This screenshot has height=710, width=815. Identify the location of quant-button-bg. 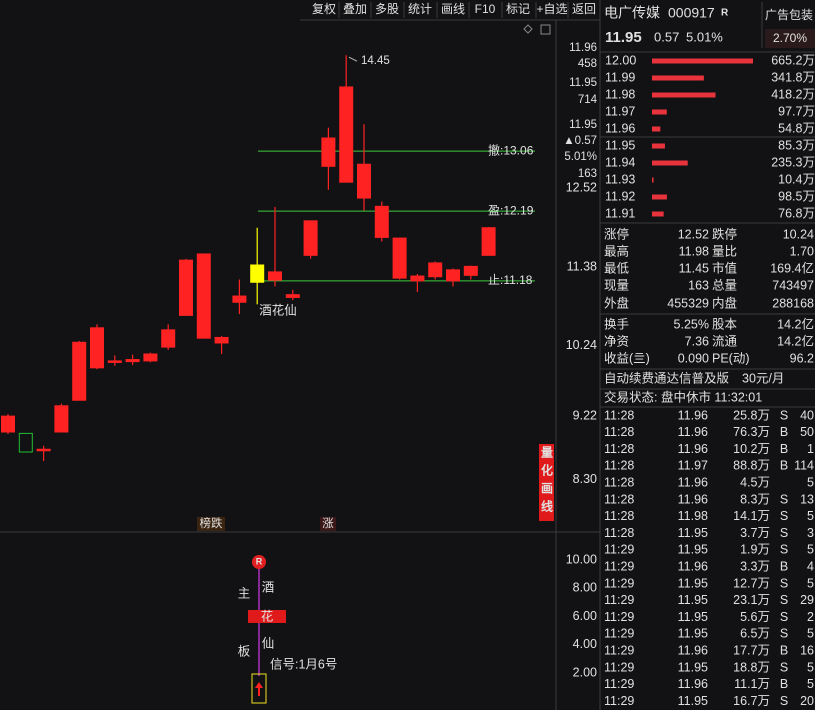
(546, 482).